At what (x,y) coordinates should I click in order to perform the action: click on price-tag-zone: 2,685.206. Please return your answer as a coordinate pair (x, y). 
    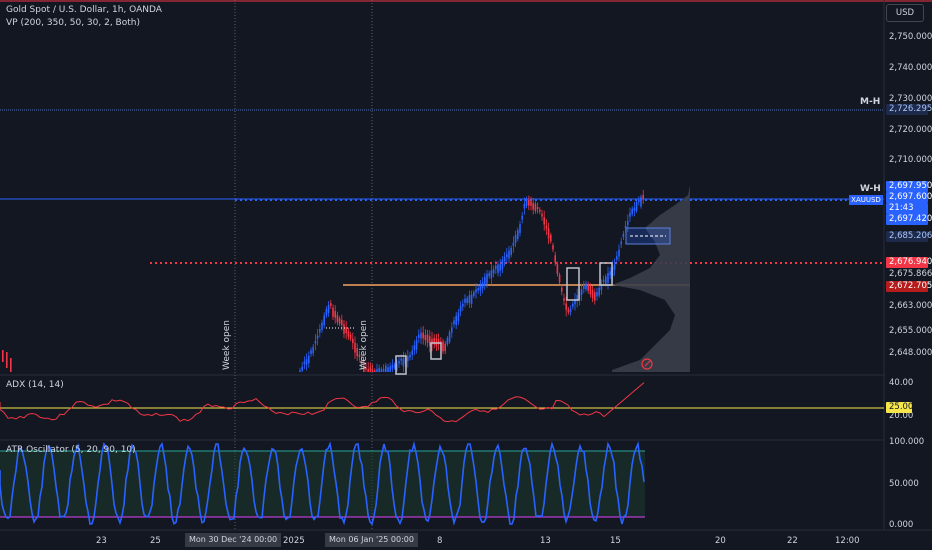
    Looking at the image, I should click on (909, 236).